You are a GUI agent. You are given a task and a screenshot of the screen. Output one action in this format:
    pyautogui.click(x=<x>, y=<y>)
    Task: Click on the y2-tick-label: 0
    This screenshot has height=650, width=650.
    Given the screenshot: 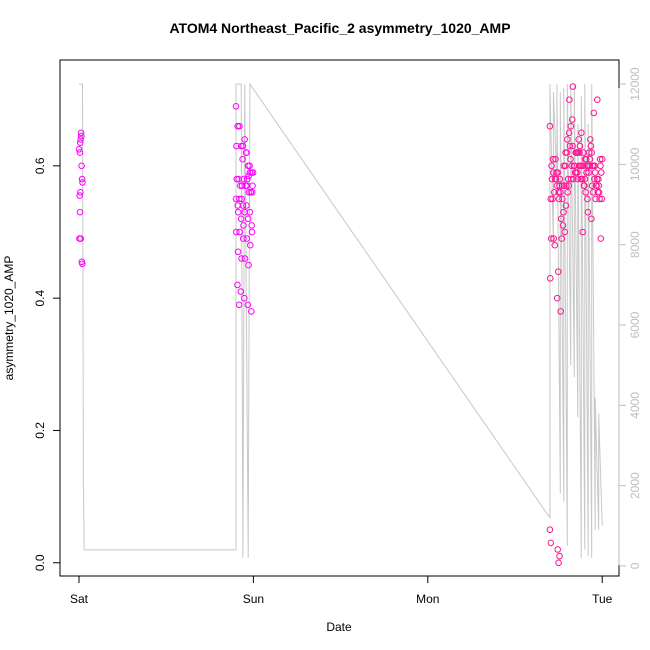 What is the action you would take?
    pyautogui.click(x=635, y=565)
    